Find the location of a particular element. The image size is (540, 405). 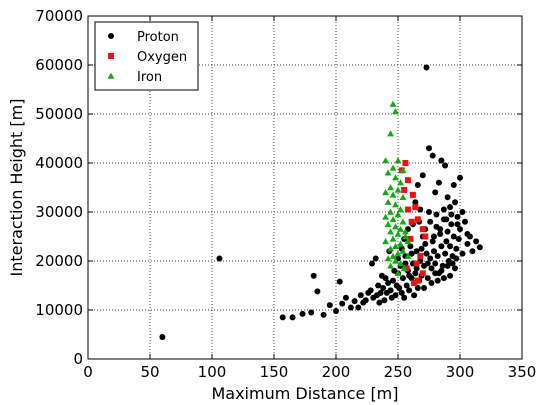

y-tick-label: 70000 is located at coordinates (59, 16).